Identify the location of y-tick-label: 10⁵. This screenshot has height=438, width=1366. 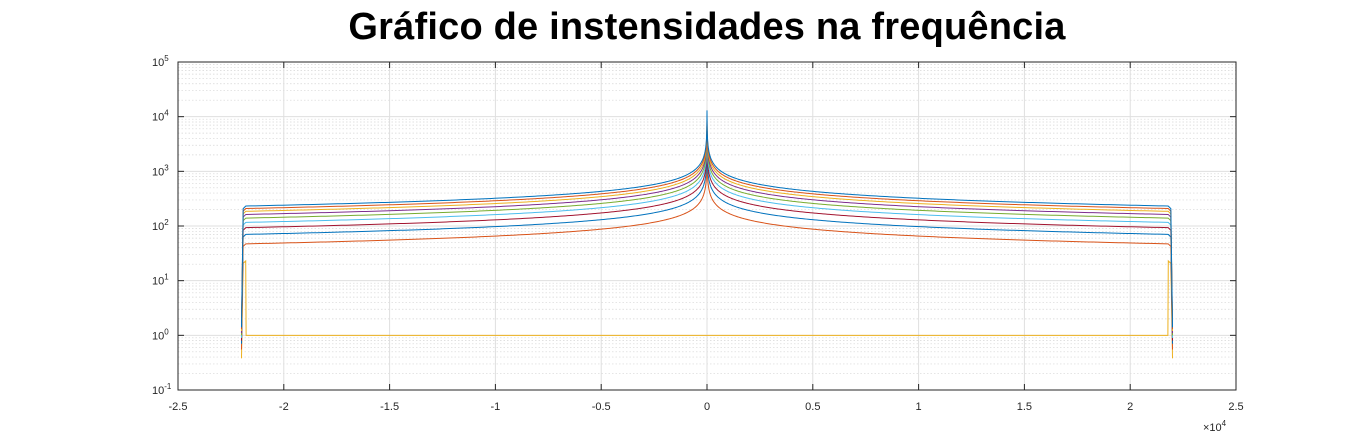
(160, 61).